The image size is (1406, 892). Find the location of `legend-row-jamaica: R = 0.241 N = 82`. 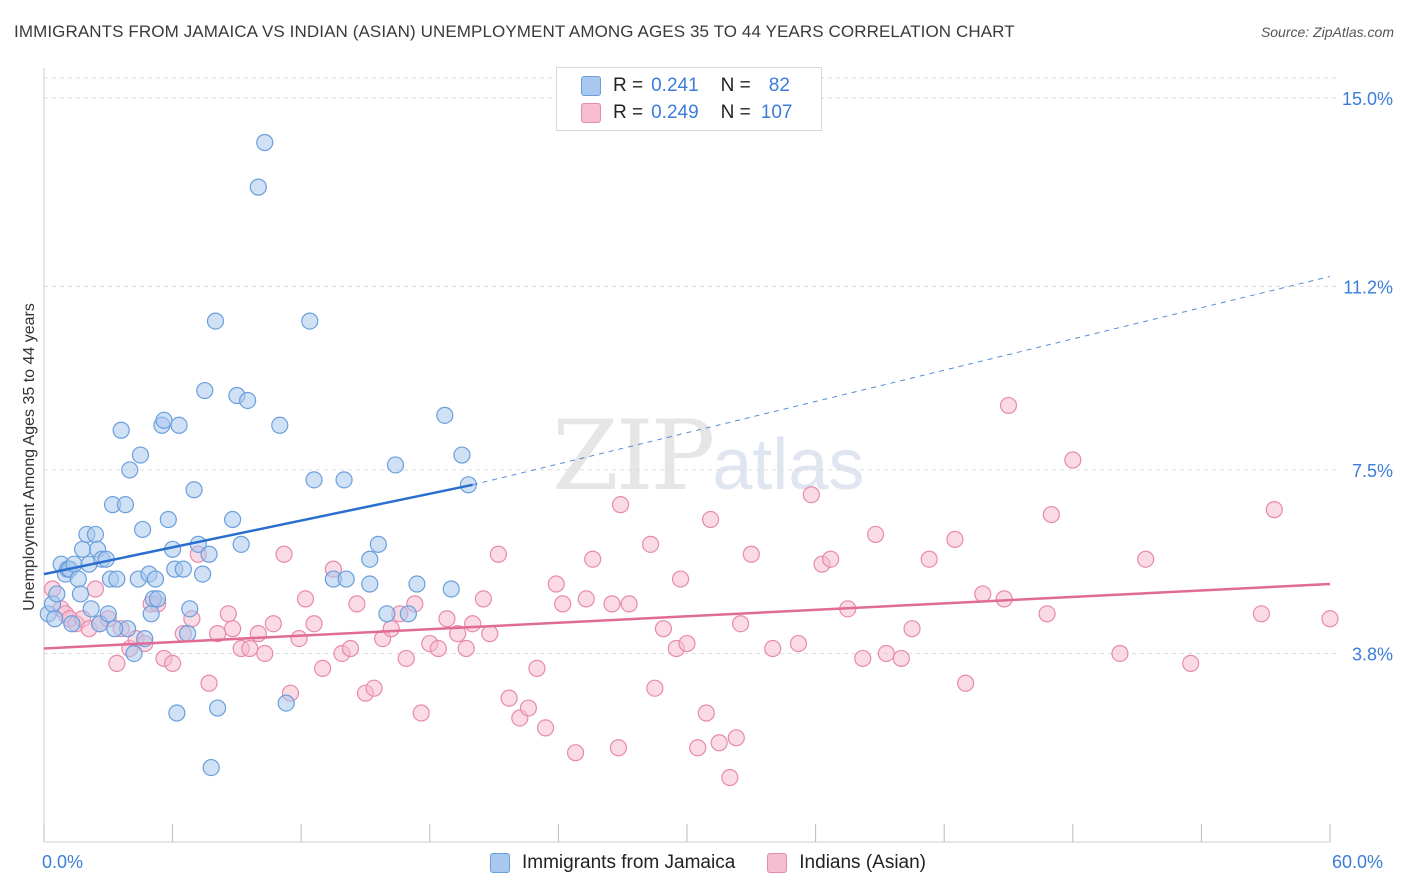

legend-row-jamaica: R = 0.241 N = 82 is located at coordinates (685, 86).